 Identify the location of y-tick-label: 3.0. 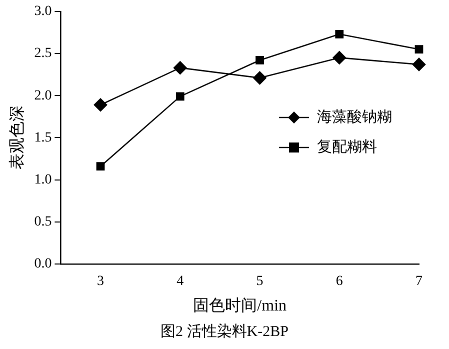
(43, 12).